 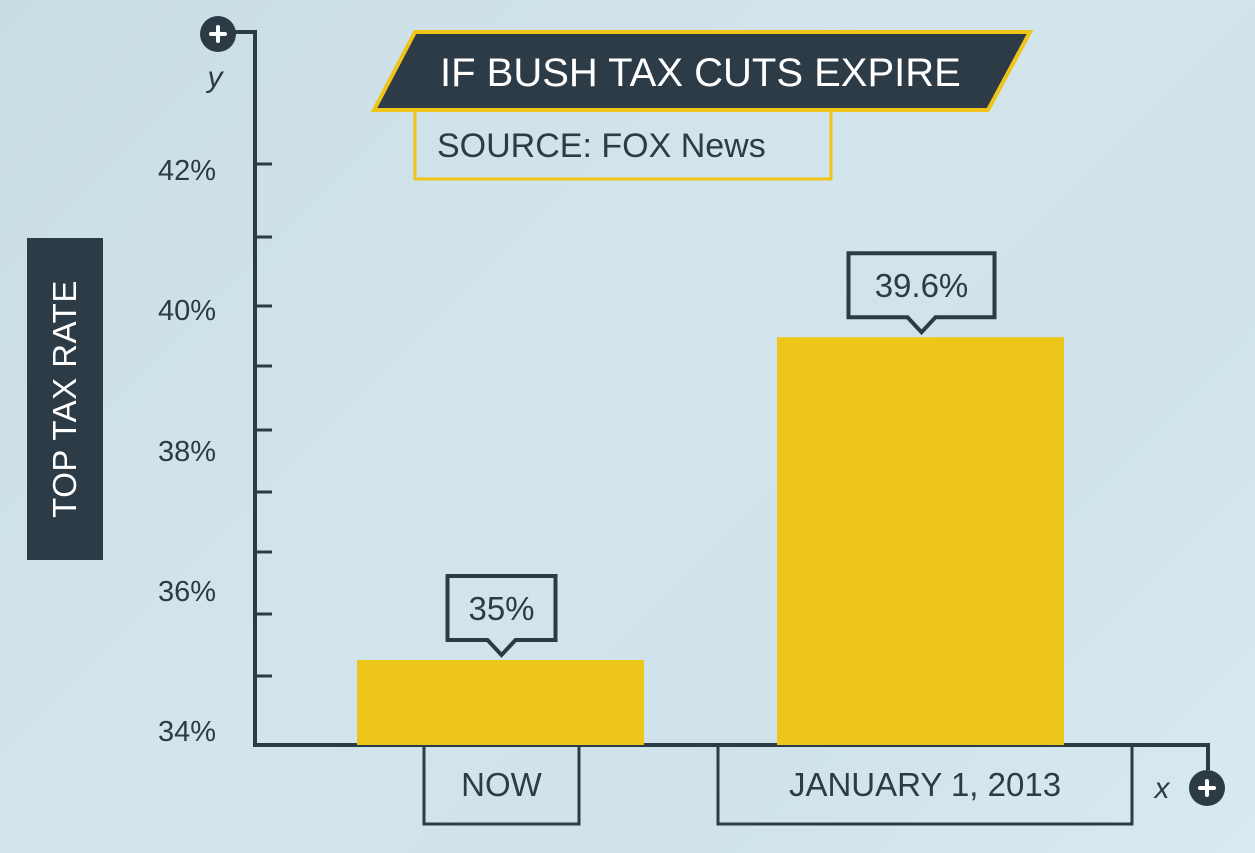 I want to click on y-axis-label-box: TOP TAX RATE, so click(x=65, y=399).